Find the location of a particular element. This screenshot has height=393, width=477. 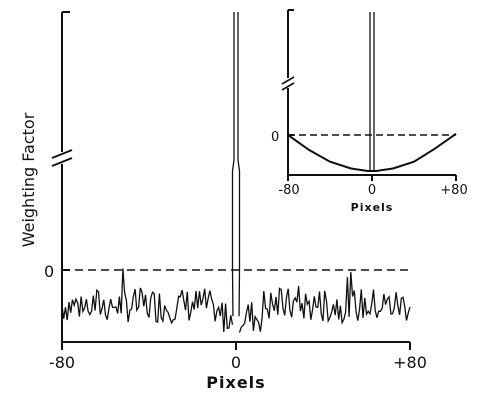

inset-series-line is located at coordinates (372, 152).